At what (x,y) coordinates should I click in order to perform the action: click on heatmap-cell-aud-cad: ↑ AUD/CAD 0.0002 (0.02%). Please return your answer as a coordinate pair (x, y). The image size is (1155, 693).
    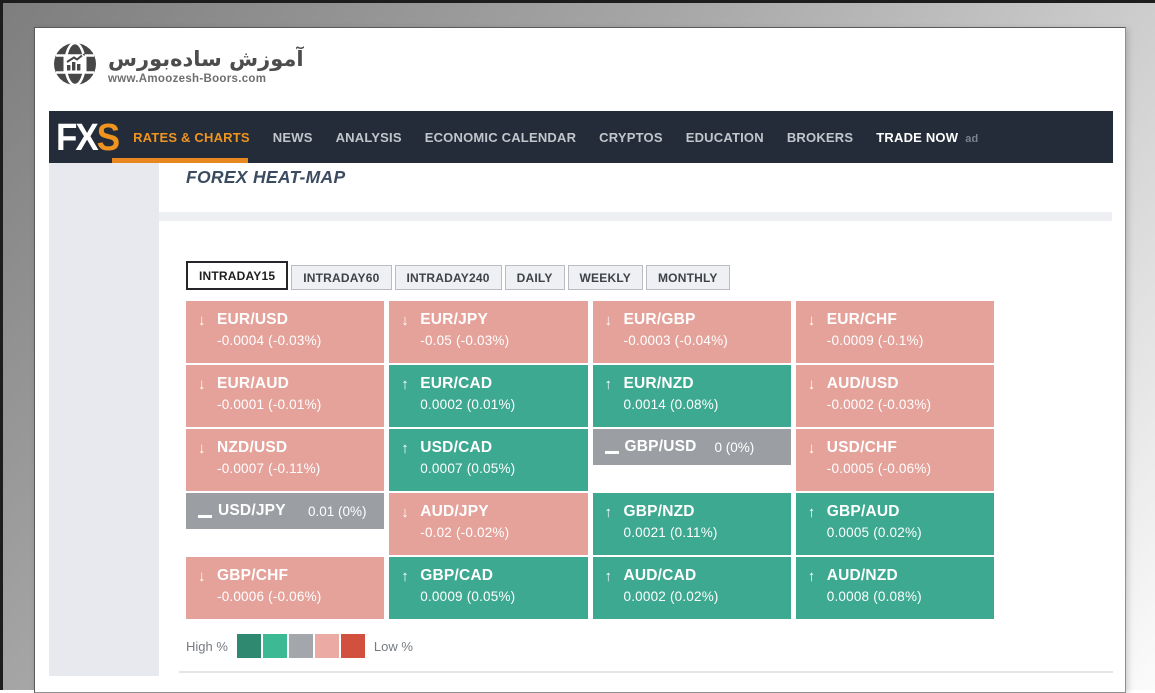
    Looking at the image, I should click on (692, 588).